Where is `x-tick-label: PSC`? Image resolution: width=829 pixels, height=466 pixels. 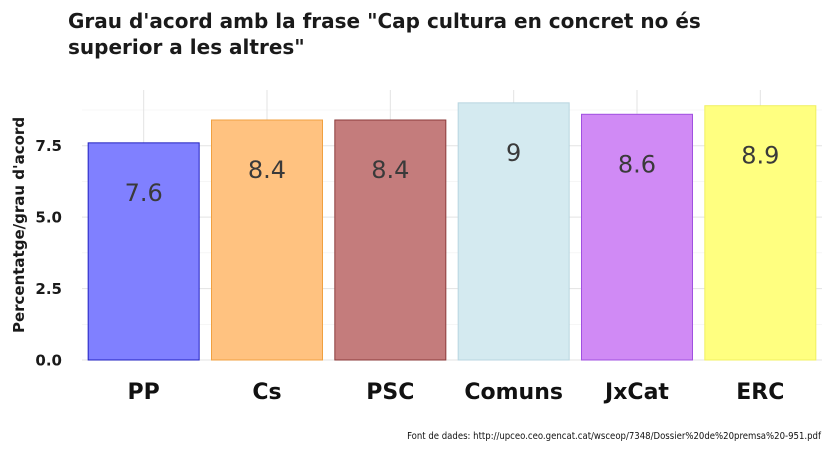
x-tick-label: PSC is located at coordinates (390, 392).